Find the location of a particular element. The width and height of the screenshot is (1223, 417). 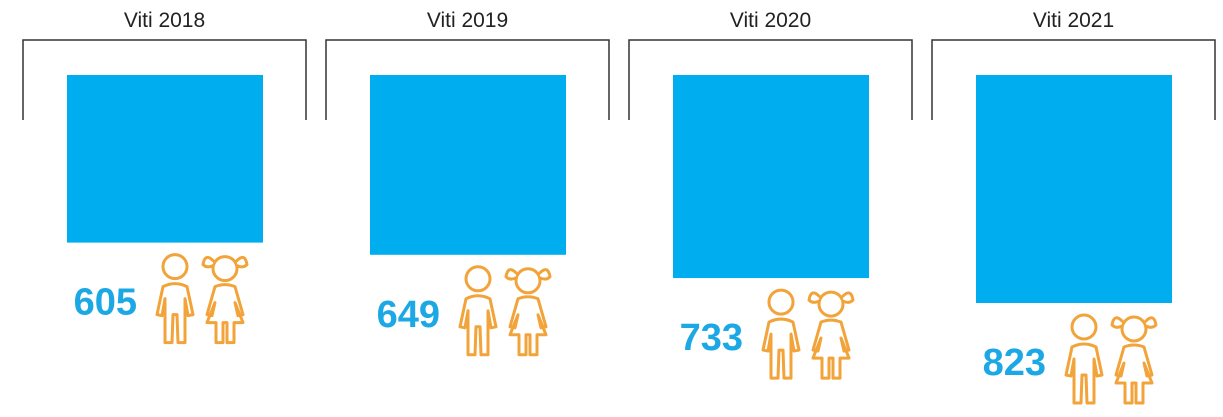

value-label: 823 is located at coordinates (1014, 363).